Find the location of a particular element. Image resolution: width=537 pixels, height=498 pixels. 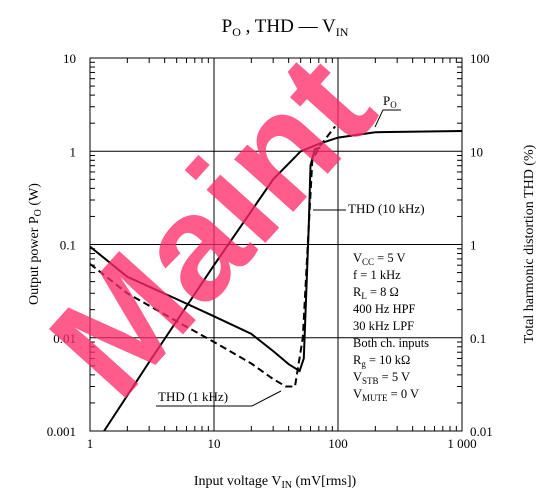

y-left-tick-label: 0.1 is located at coordinates (68, 245).